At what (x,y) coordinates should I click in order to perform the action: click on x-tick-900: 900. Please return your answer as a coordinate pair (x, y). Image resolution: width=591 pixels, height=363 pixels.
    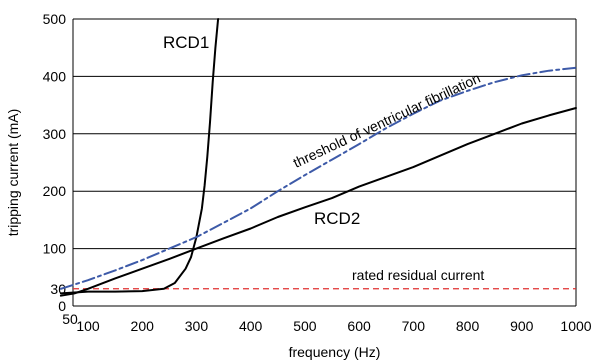
    Looking at the image, I should click on (522, 326).